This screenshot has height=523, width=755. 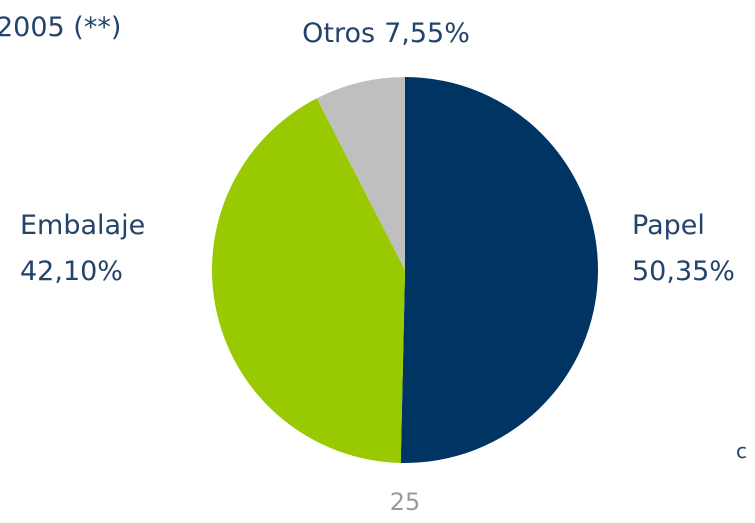 I want to click on slice-value-label: 7,55%, so click(x=427, y=33).